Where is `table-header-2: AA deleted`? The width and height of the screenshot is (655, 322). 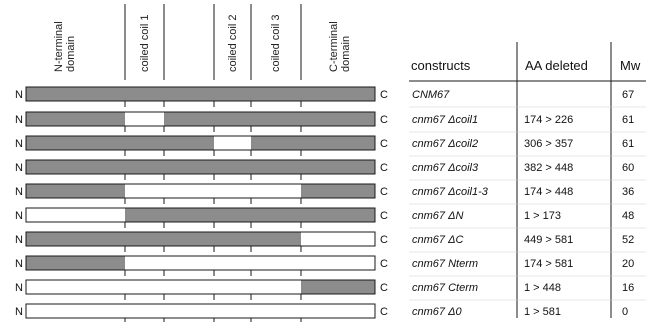
table-header-2: AA deleted is located at coordinates (556, 65).